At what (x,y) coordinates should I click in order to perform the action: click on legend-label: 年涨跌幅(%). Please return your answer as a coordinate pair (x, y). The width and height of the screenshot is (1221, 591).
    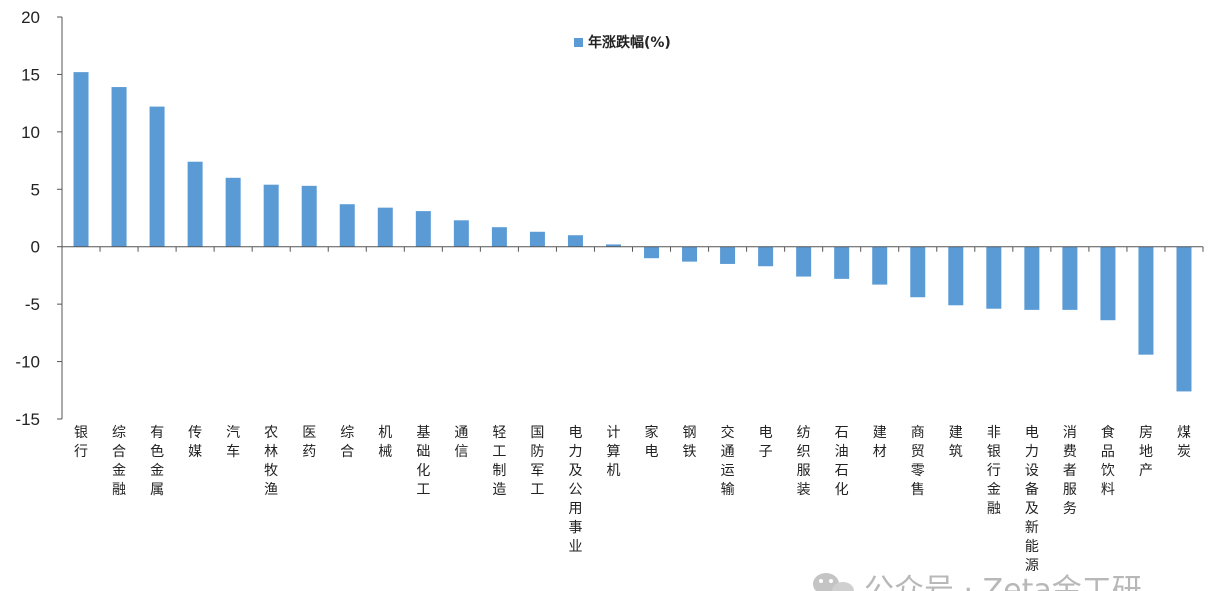
    Looking at the image, I should click on (629, 42).